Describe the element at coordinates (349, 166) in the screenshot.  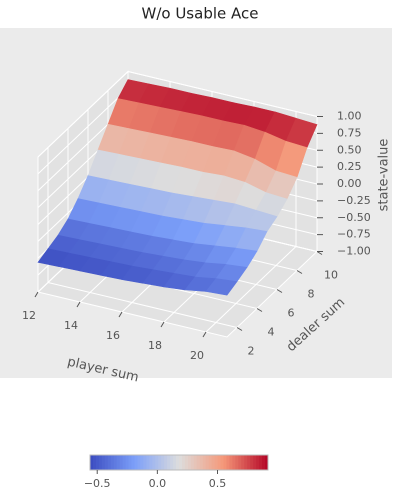
I see `z-tick-label: 0.25` at that location.